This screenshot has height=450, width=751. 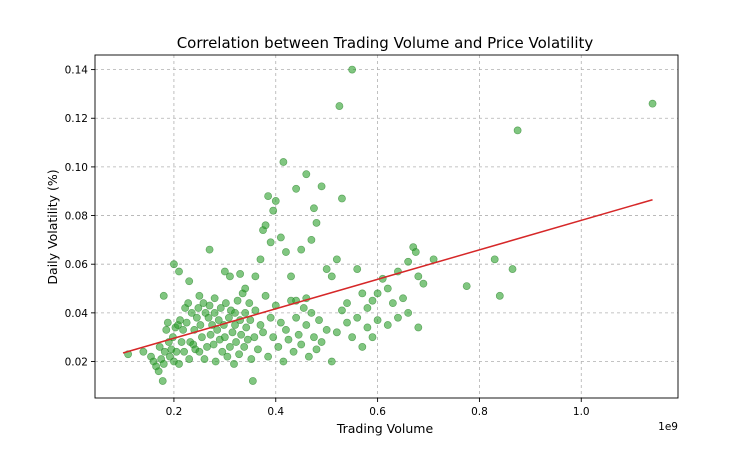 I want to click on y-tick-label: 0.14, so click(x=77, y=71).